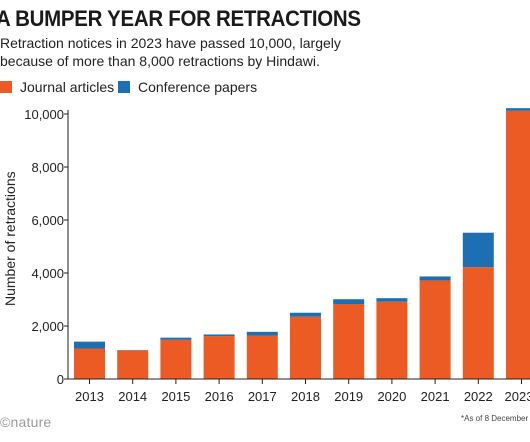 This screenshot has width=530, height=442. Describe the element at coordinates (47, 326) in the screenshot. I see `y-tick-label: 2,000` at that location.